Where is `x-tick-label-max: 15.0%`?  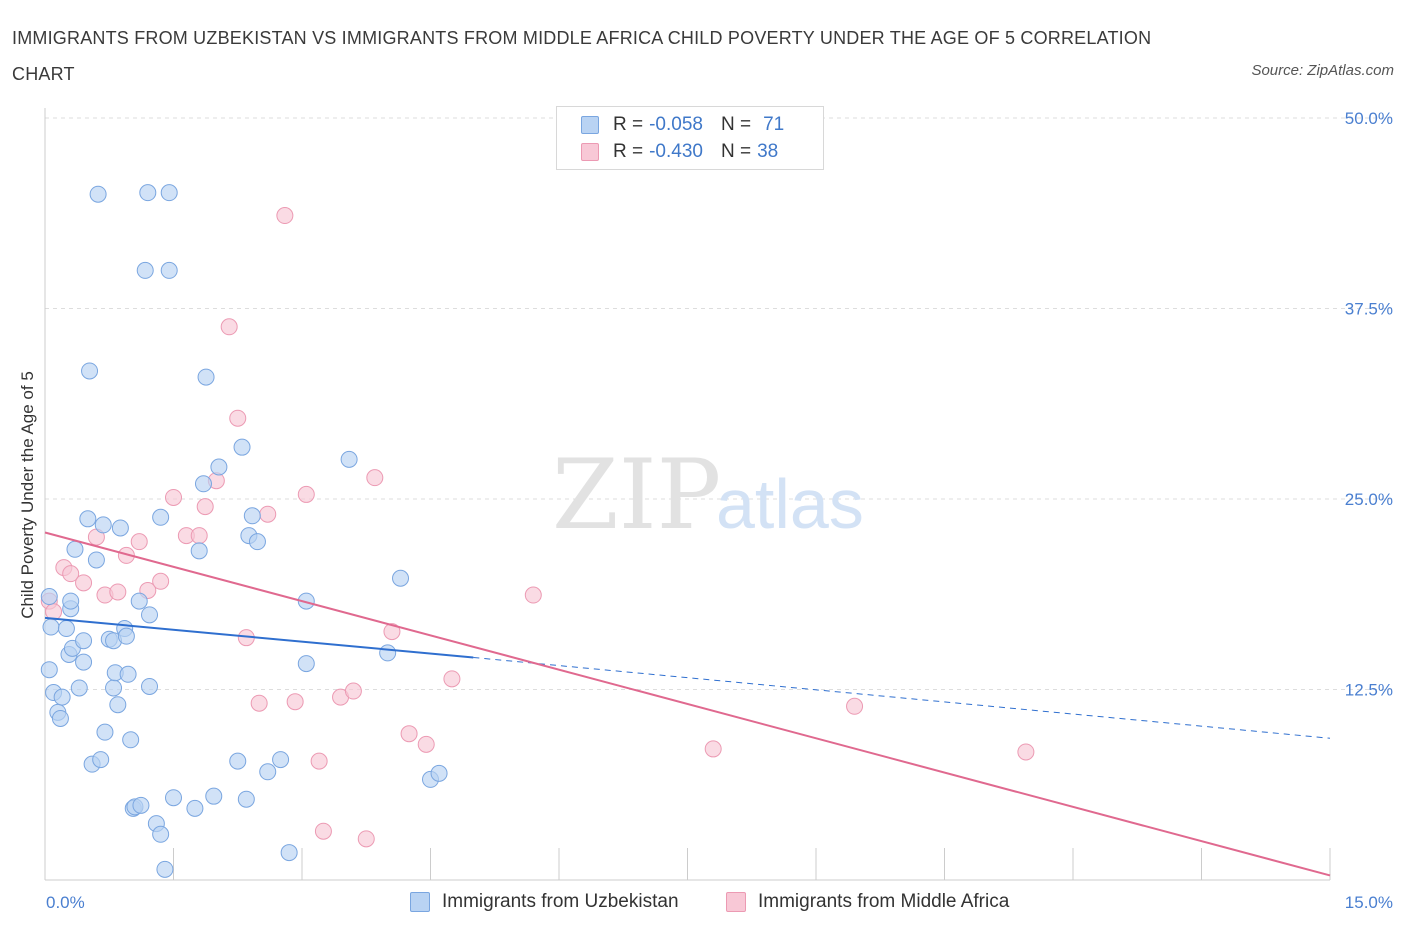 x-tick-label-max: 15.0% is located at coordinates (1369, 902).